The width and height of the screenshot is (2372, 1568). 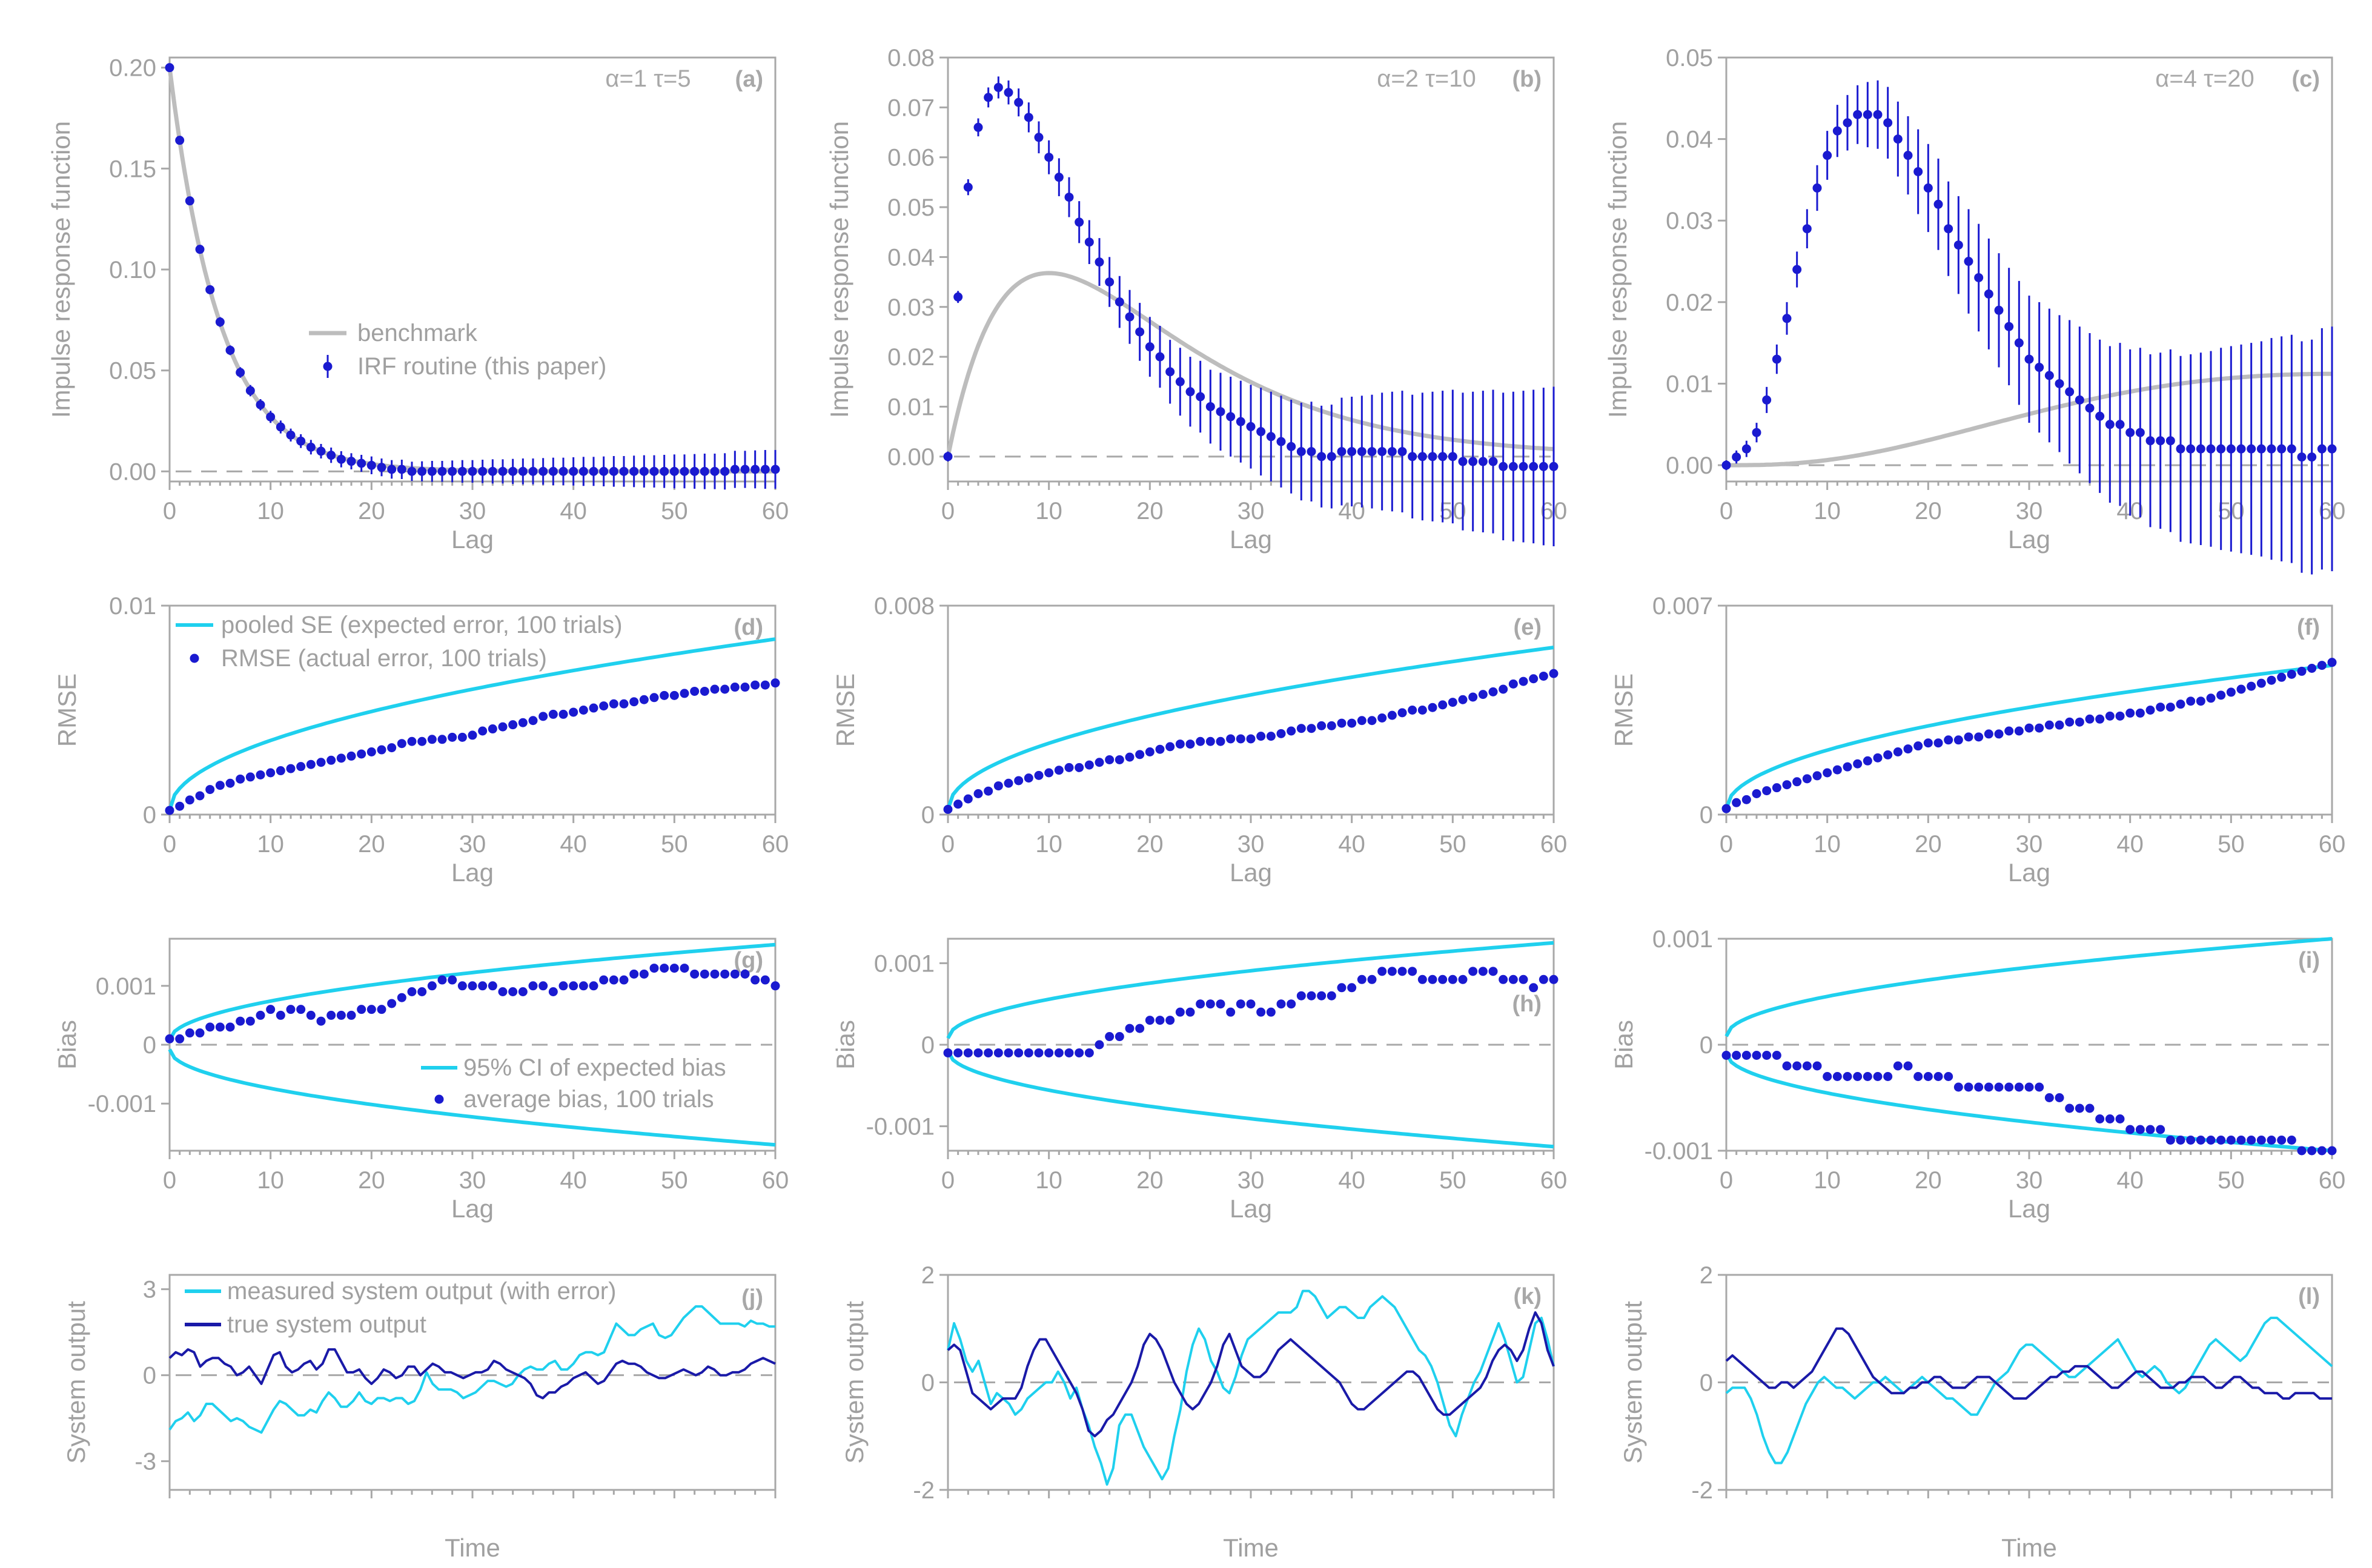 I want to click on x-axis-title: Time, so click(x=472, y=1547).